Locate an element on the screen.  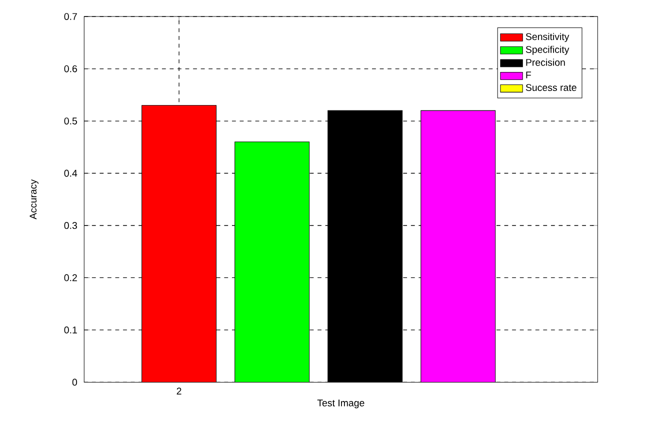
y-tick-label: 0.1 is located at coordinates (70, 330).